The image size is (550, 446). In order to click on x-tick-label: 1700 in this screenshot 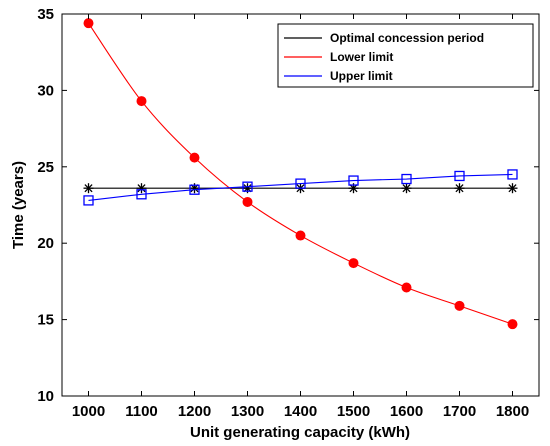, I will do `click(459, 411)`.